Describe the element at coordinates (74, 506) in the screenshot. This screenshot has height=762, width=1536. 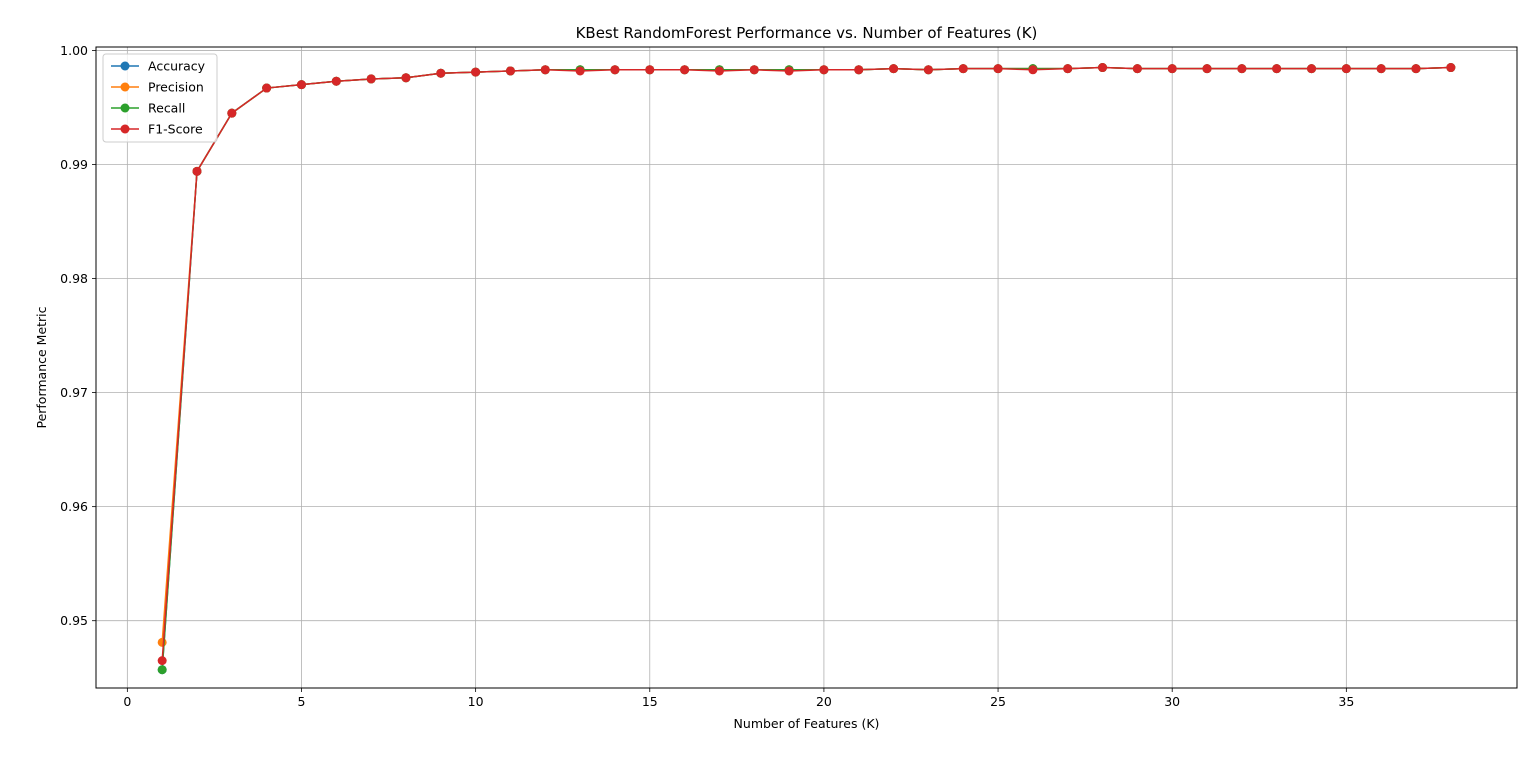
I see `y-tick-label: 0.96` at that location.